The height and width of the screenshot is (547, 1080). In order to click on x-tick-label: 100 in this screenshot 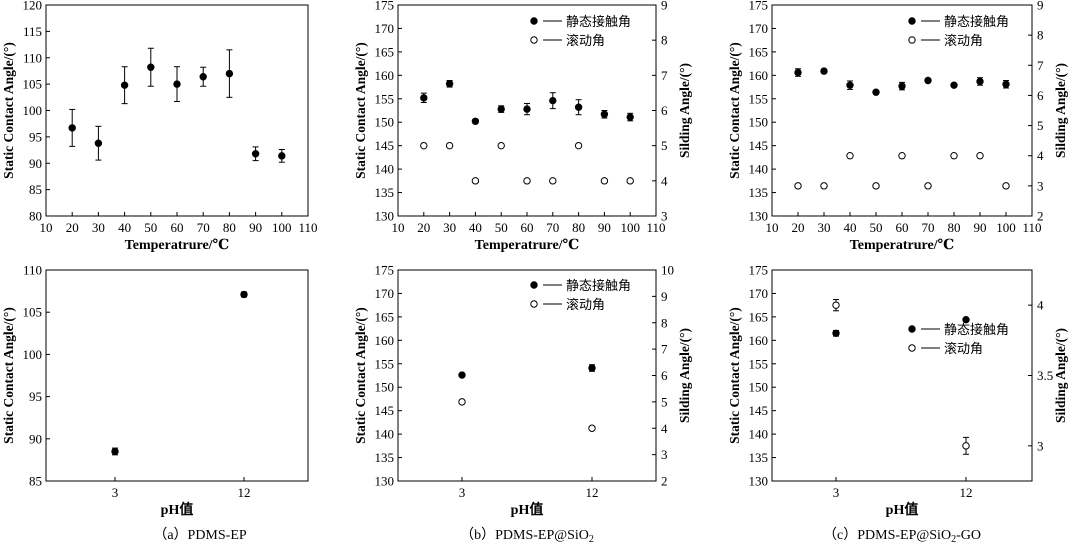, I will do `click(1006, 227)`.